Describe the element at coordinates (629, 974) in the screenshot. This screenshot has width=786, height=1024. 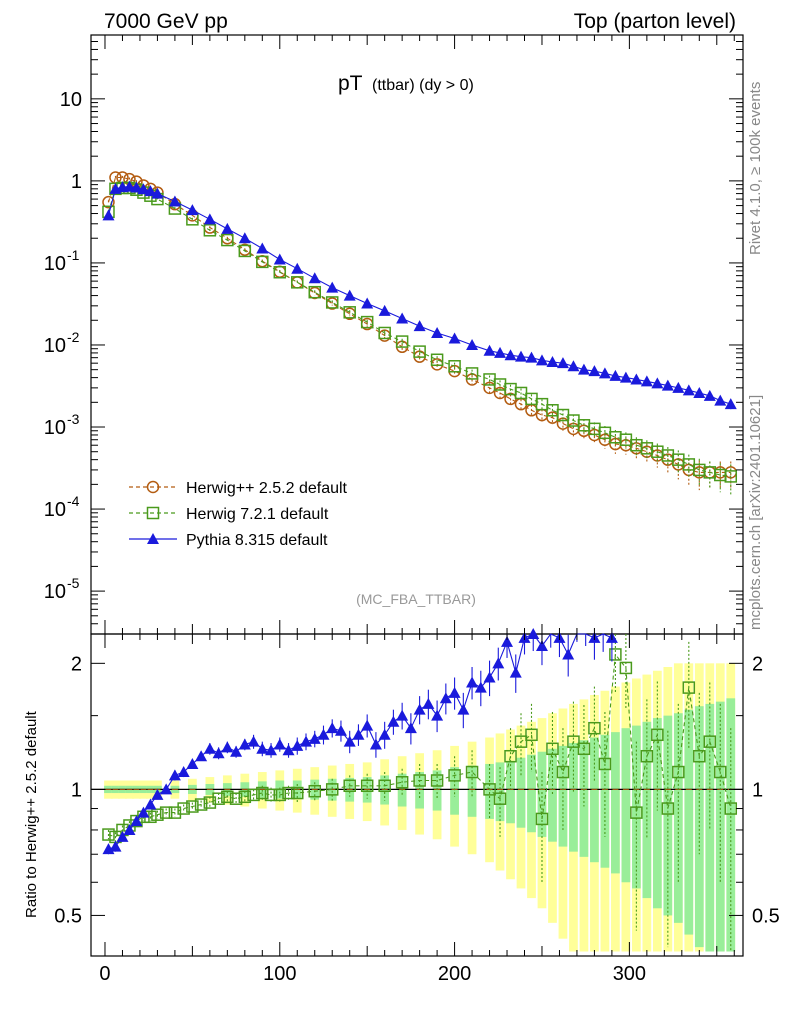
I see `ratio-xtick-label: 300` at that location.